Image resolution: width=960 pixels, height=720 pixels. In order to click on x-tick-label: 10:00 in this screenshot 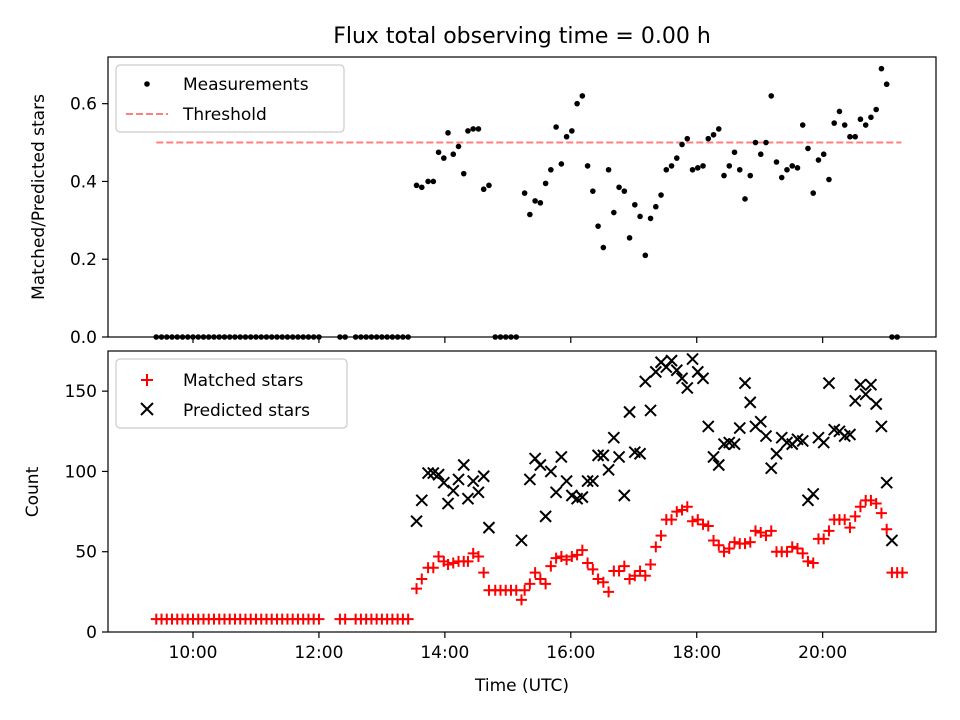, I will do `click(193, 653)`.